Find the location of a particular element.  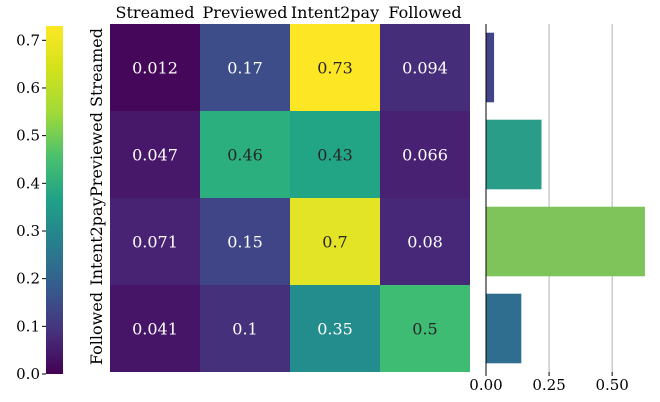

heatmap-row-label: Streamed is located at coordinates (96, 67).